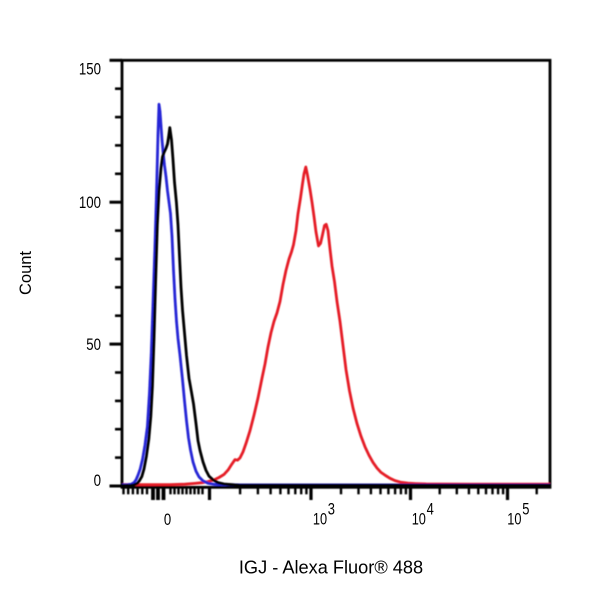  I want to click on svg-text: 5, so click(525, 509).